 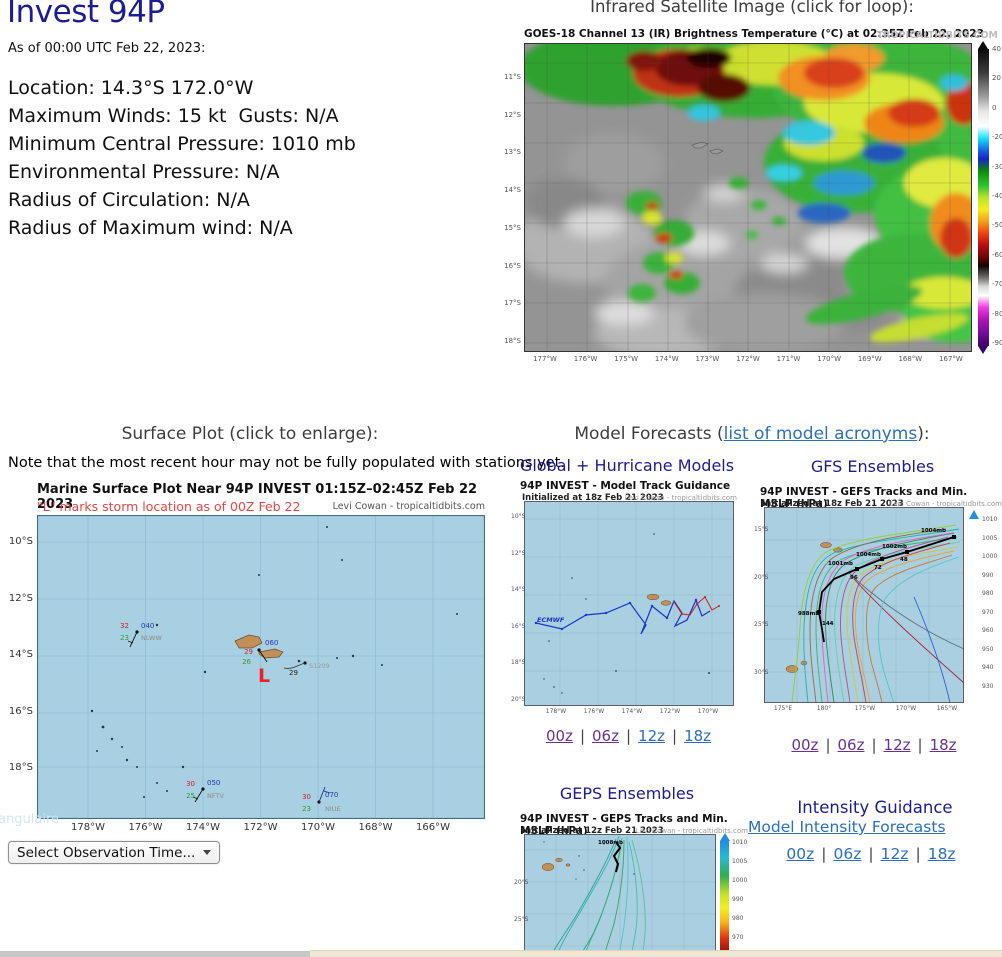 What do you see at coordinates (983, 350) in the screenshot?
I see `colorbar-bottom-arrow` at bounding box center [983, 350].